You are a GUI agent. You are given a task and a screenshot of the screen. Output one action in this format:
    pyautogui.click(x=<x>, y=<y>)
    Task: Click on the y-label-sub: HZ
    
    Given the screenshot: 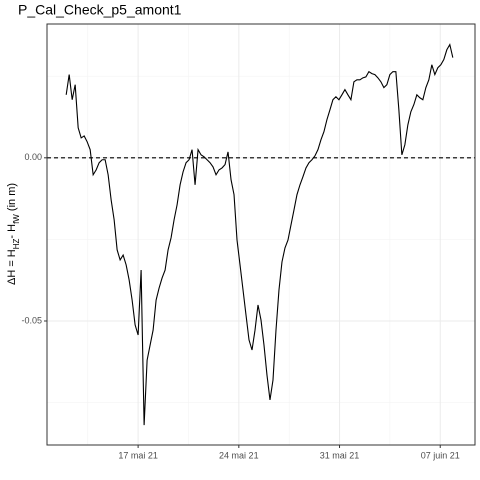 What is the action you would take?
    pyautogui.click(x=16, y=243)
    